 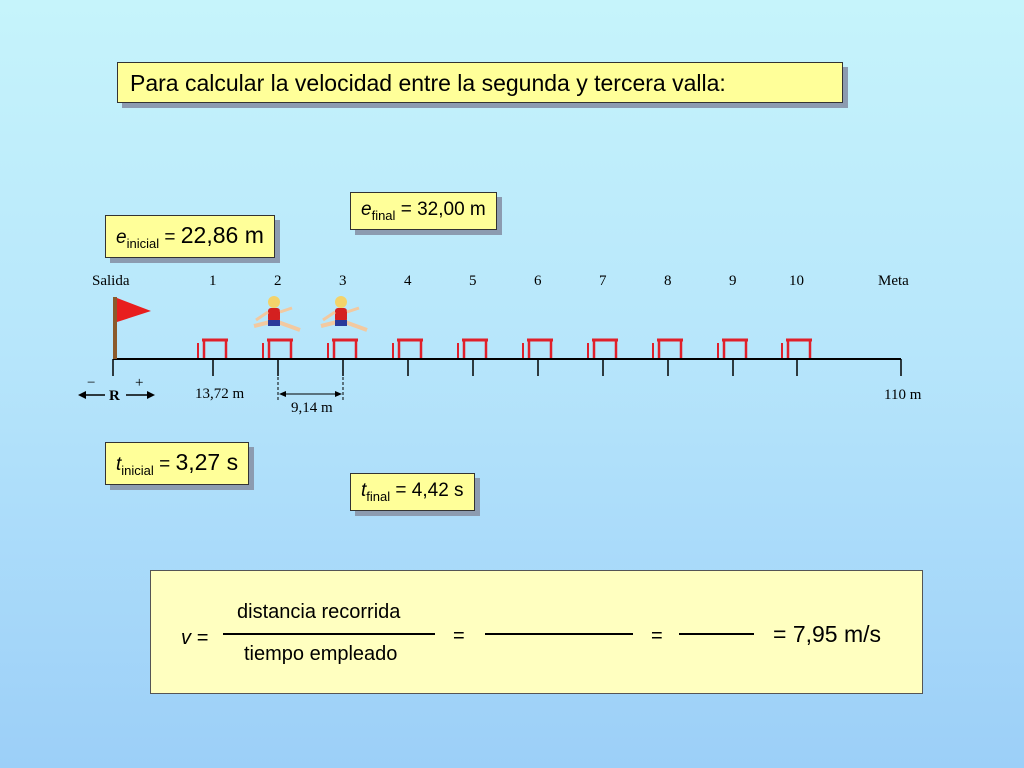 What do you see at coordinates (213, 281) in the screenshot?
I see `hurdle-number-label: 1` at bounding box center [213, 281].